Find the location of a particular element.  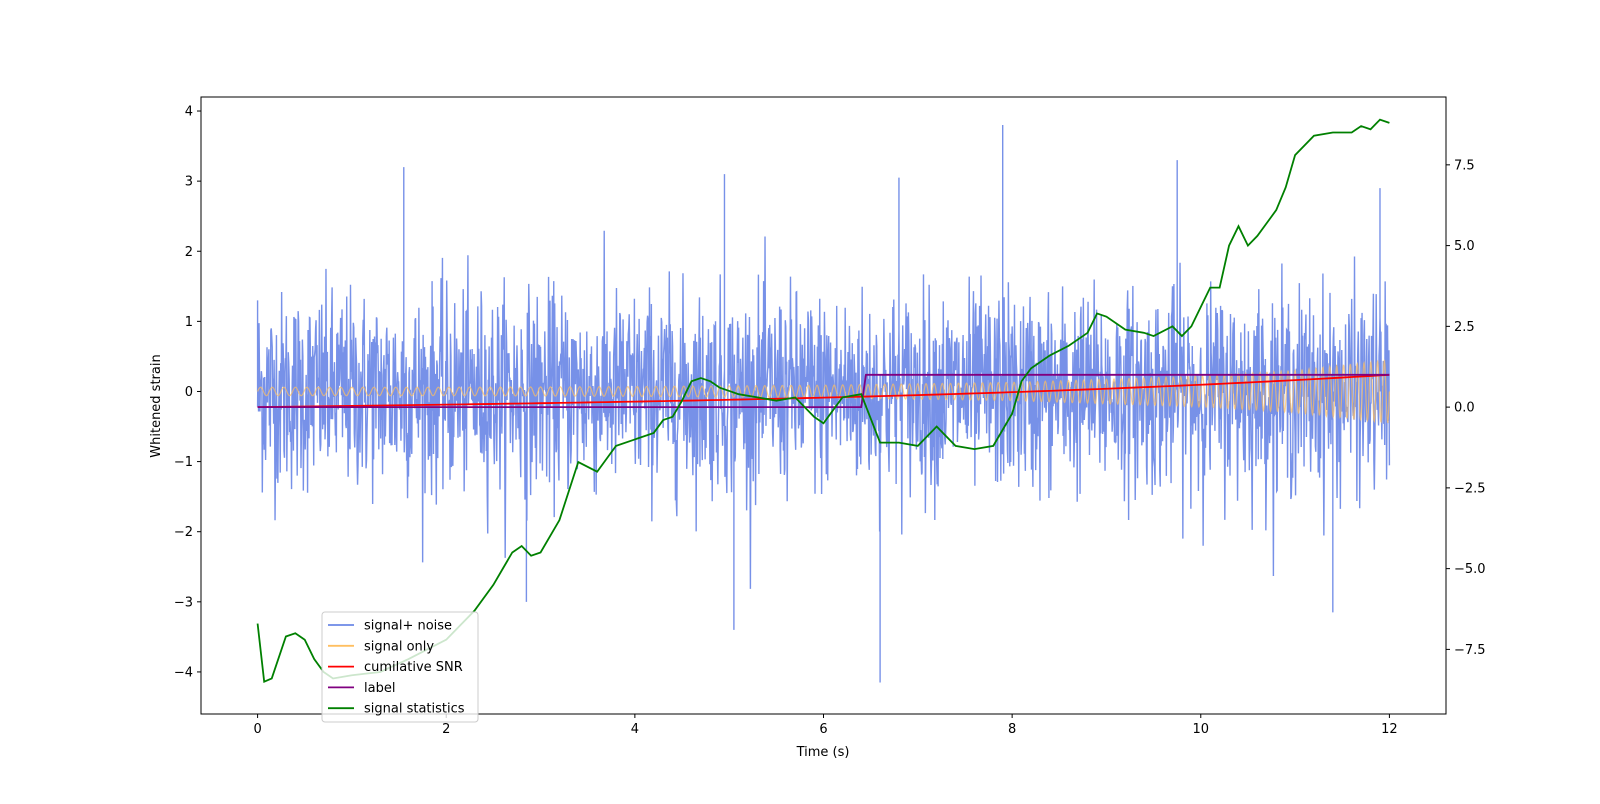

x-tick-label: 2 is located at coordinates (446, 729).